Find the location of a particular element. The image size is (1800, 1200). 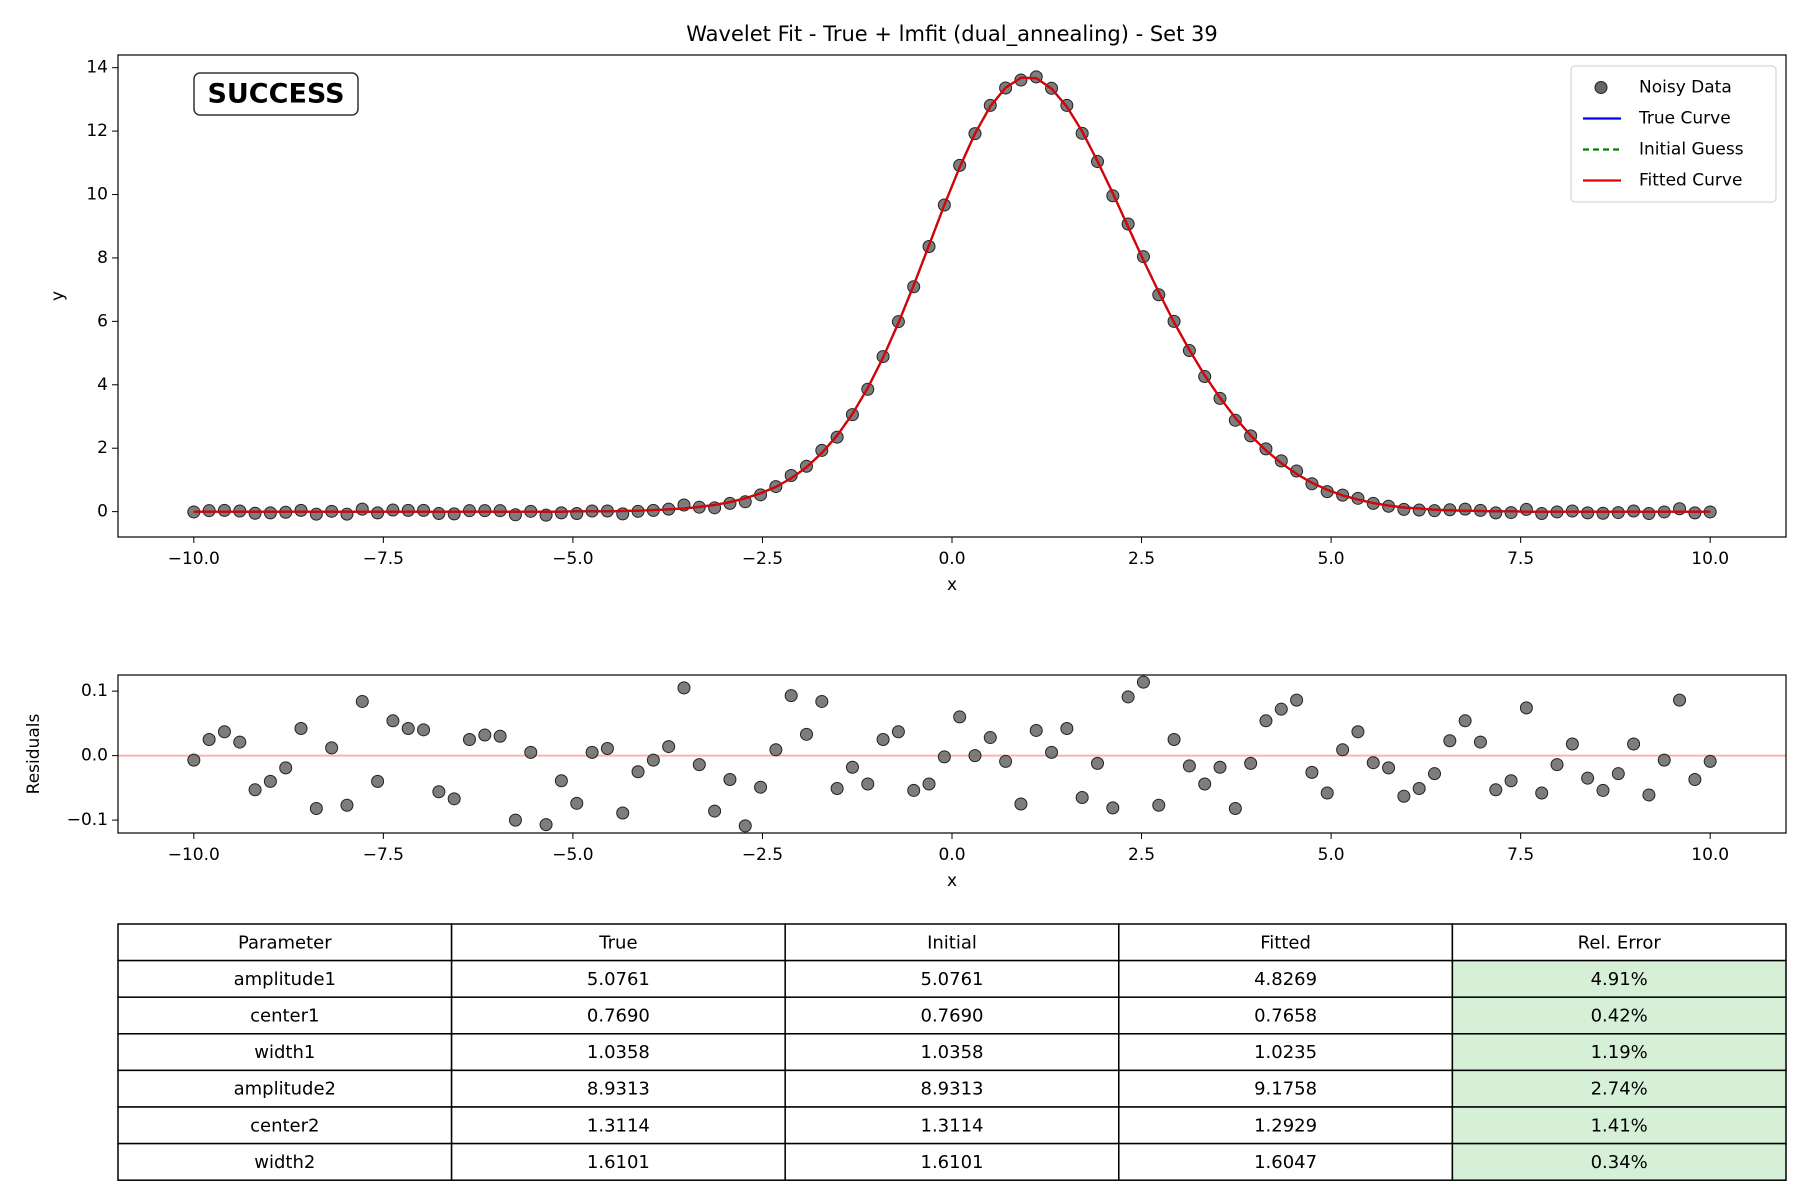

y-tick-label: 4 is located at coordinates (102, 385).